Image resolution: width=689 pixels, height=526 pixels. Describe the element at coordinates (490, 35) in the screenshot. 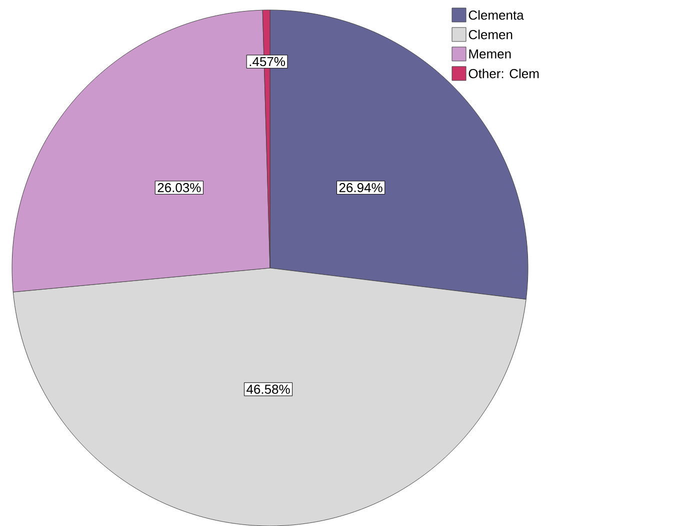

I see `legend-label: Clemen` at that location.